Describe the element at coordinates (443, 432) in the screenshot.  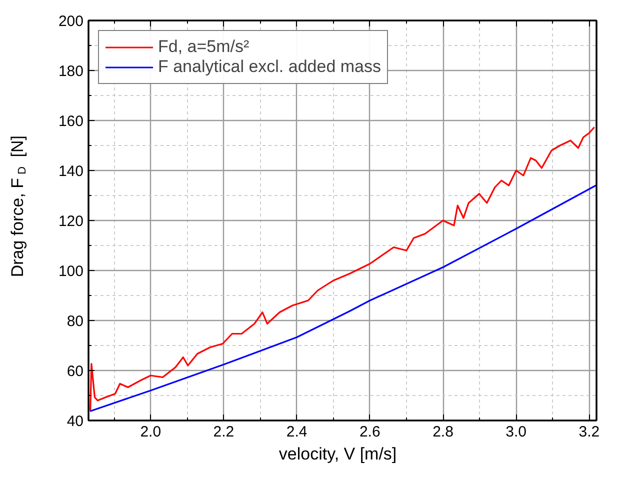
I see `x-tick-label: 2.8` at that location.